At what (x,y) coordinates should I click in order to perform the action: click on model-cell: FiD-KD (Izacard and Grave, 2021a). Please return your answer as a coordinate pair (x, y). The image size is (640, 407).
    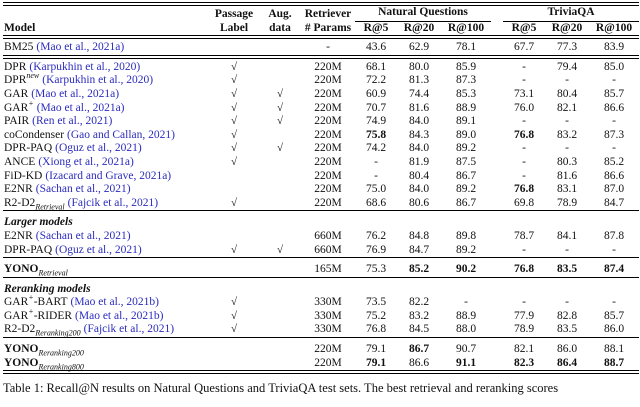
    Looking at the image, I should click on (106, 177).